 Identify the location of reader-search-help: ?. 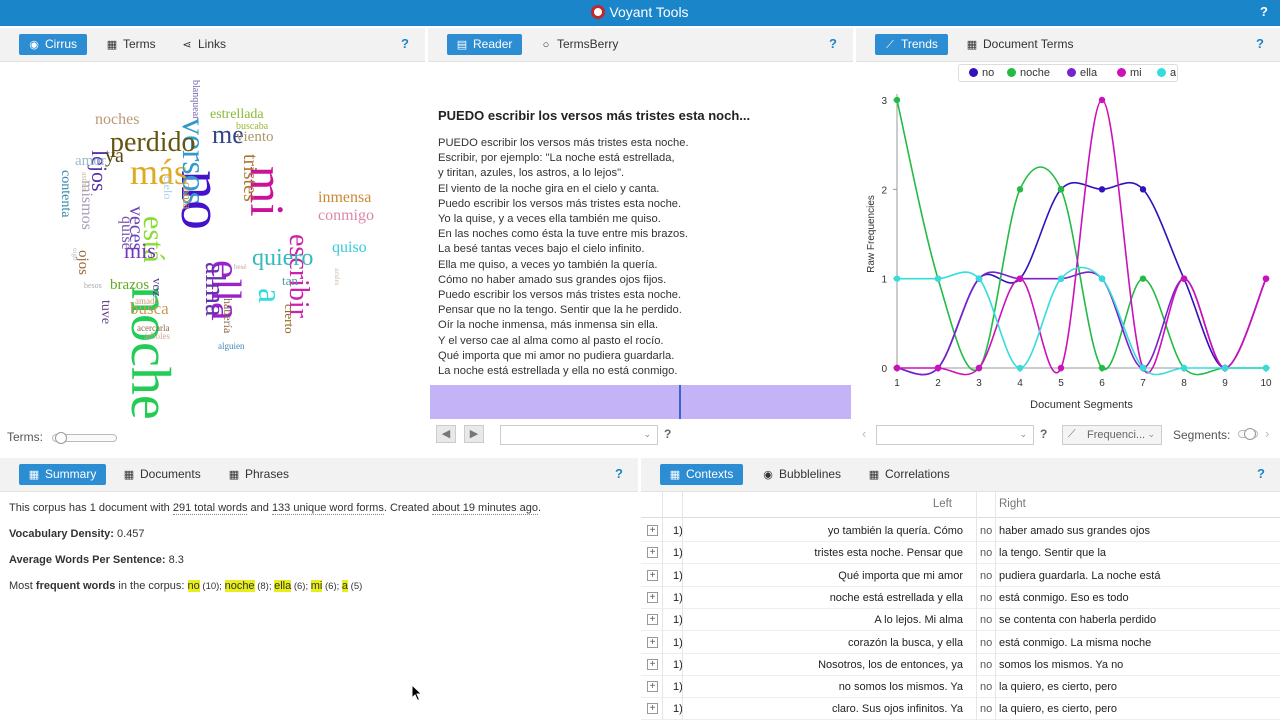
(668, 434).